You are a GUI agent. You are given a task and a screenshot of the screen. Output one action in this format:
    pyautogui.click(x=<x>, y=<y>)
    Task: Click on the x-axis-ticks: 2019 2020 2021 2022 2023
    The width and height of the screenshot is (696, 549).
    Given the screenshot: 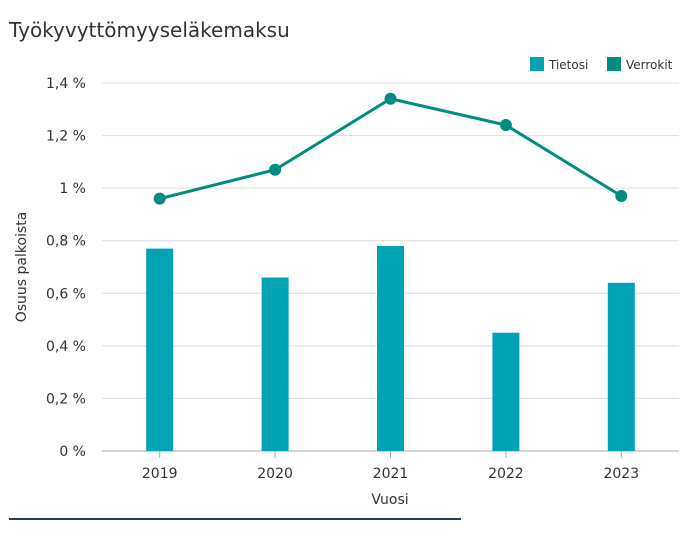 What is the action you would take?
    pyautogui.click(x=390, y=466)
    